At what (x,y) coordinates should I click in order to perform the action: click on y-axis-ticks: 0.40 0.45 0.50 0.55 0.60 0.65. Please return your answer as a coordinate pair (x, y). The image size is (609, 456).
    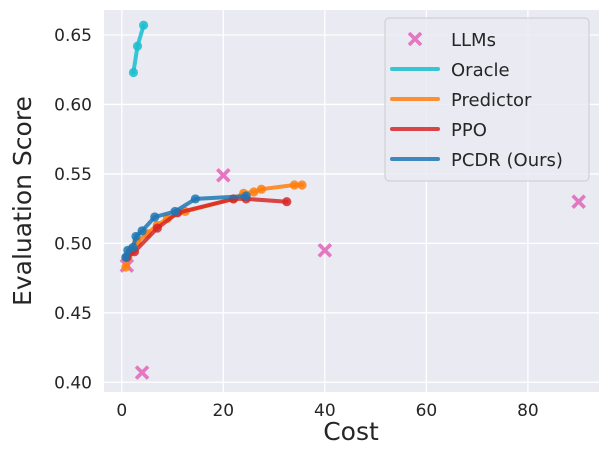
    Looking at the image, I should click on (73, 209).